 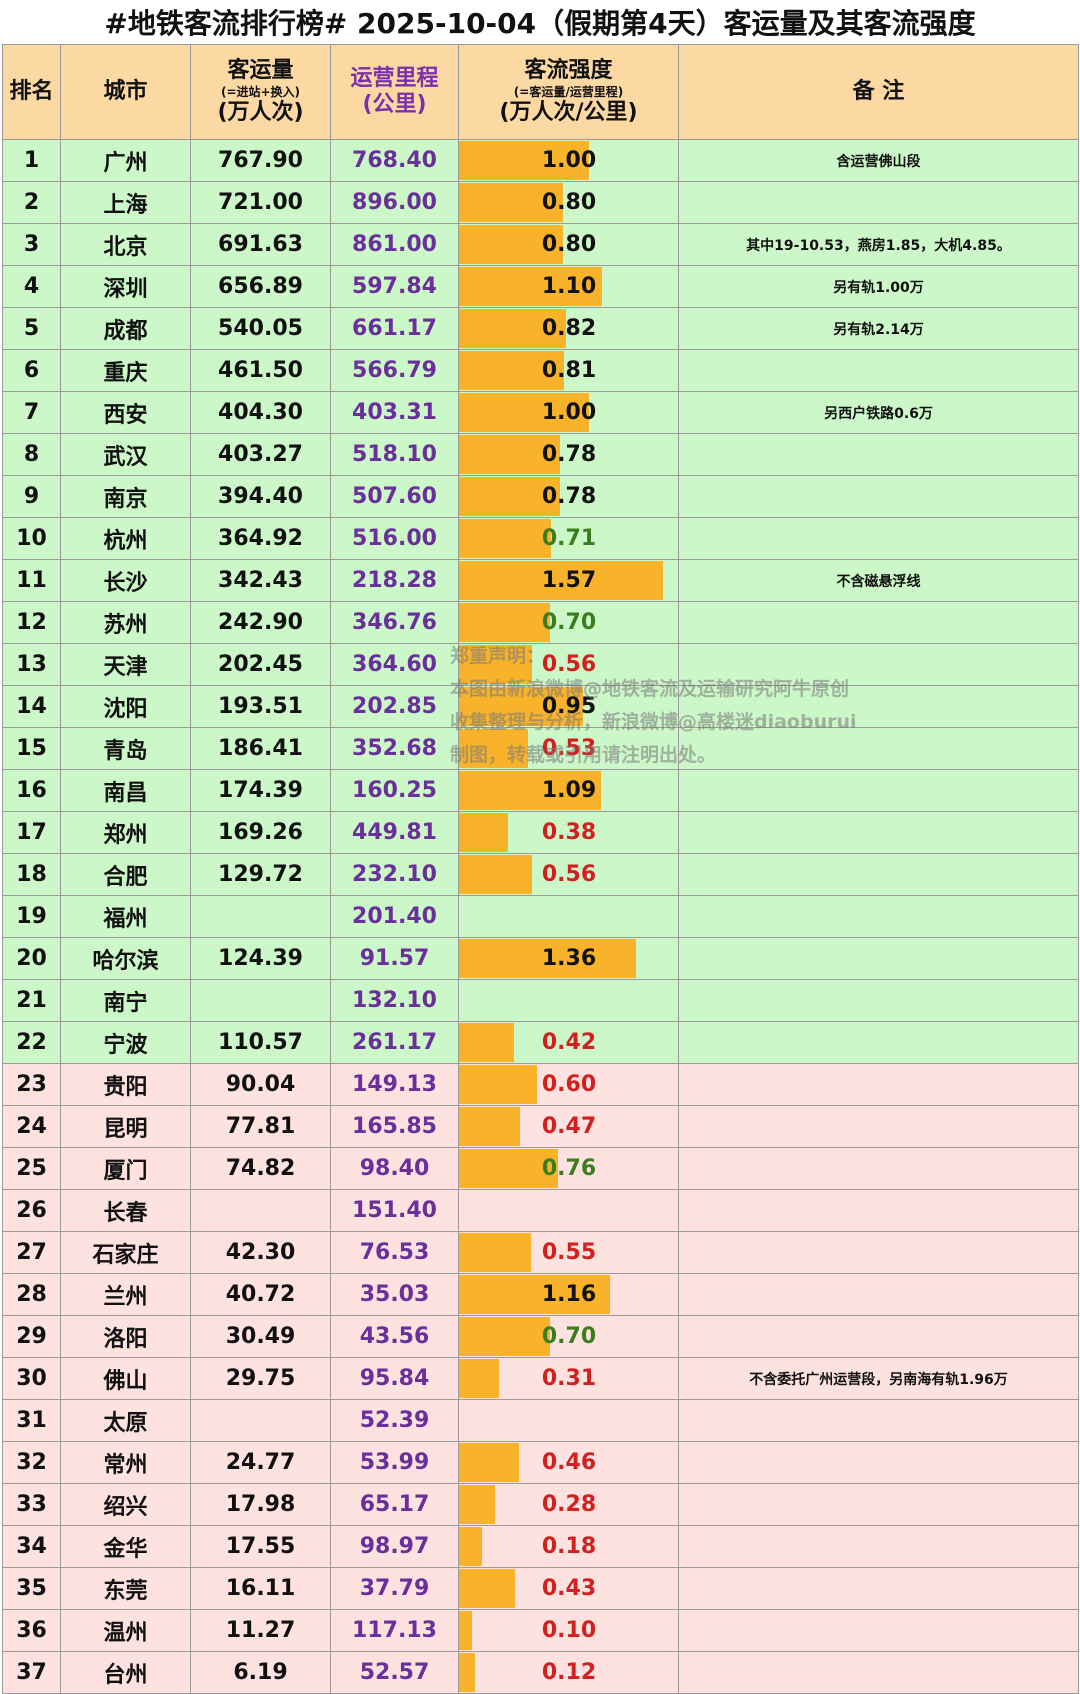 I want to click on intensity-value: 0.47, so click(x=569, y=1126).